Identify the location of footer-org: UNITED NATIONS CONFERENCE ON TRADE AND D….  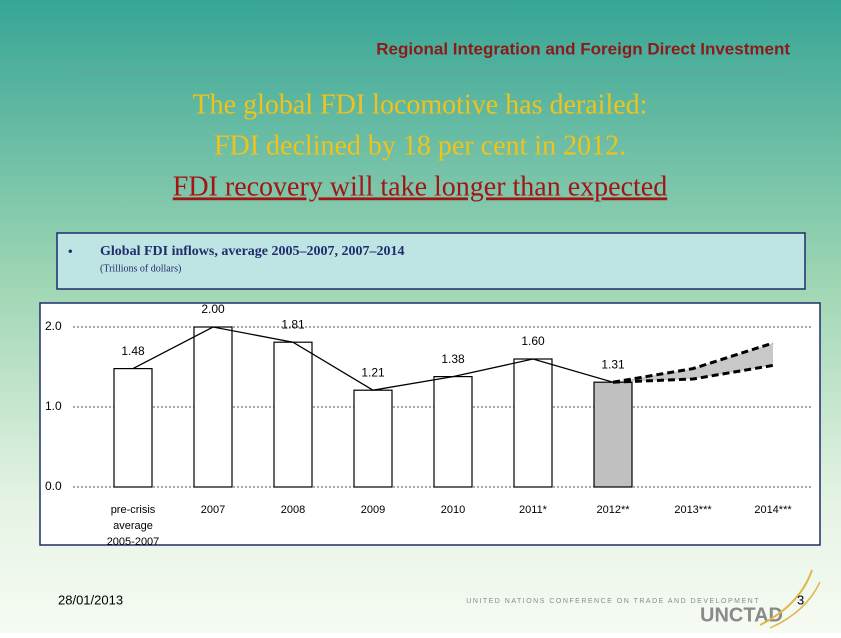
(613, 601).